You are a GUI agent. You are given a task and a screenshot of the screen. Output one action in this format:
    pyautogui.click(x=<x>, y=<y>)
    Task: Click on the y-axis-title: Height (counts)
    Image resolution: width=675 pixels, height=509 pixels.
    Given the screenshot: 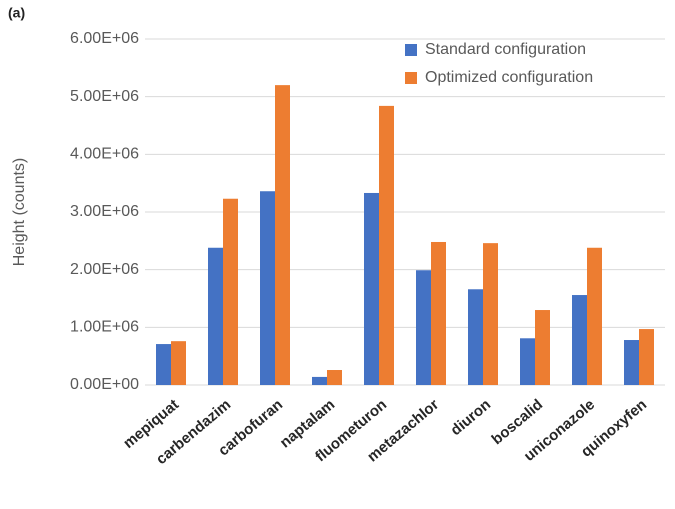 What is the action you would take?
    pyautogui.click(x=19, y=212)
    